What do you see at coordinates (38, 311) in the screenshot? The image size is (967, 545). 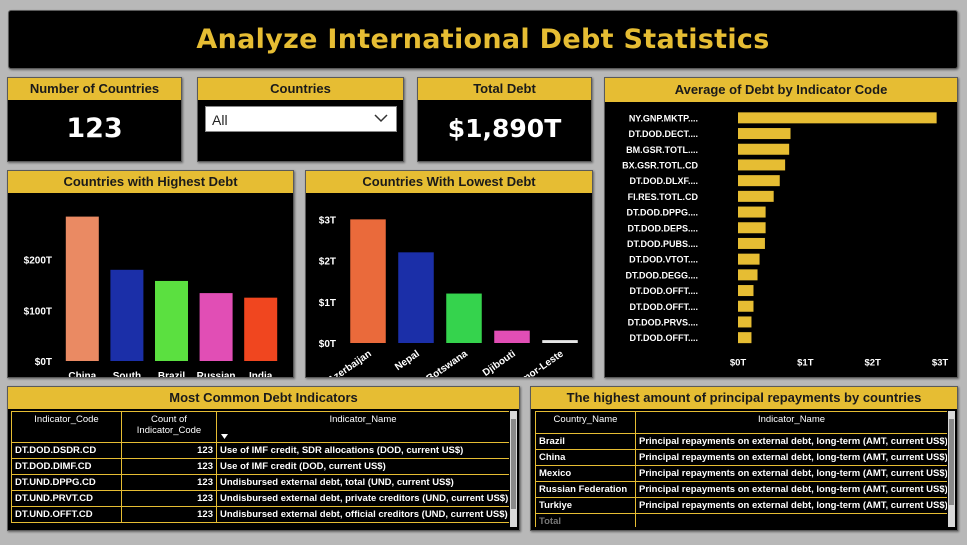 I see `y-tick-label: $100T` at bounding box center [38, 311].